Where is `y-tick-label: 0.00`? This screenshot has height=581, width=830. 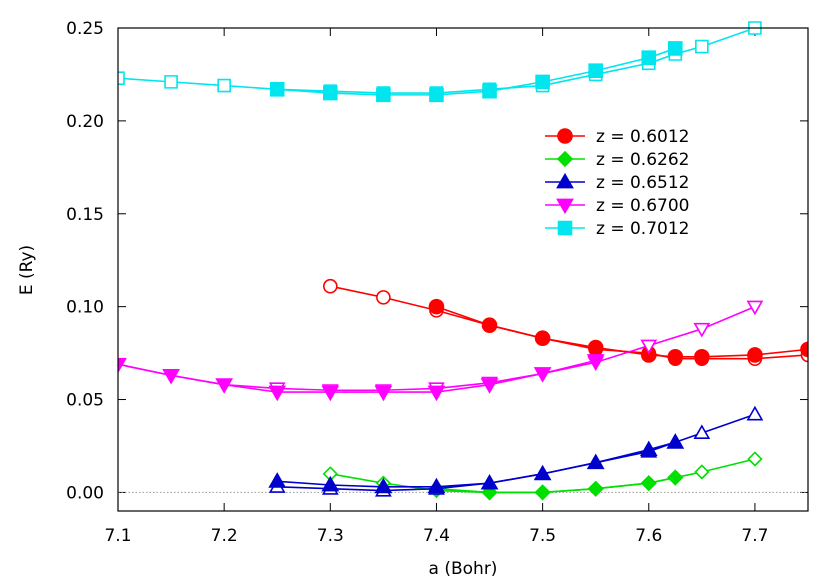 y-tick-label: 0.00 is located at coordinates (85, 493).